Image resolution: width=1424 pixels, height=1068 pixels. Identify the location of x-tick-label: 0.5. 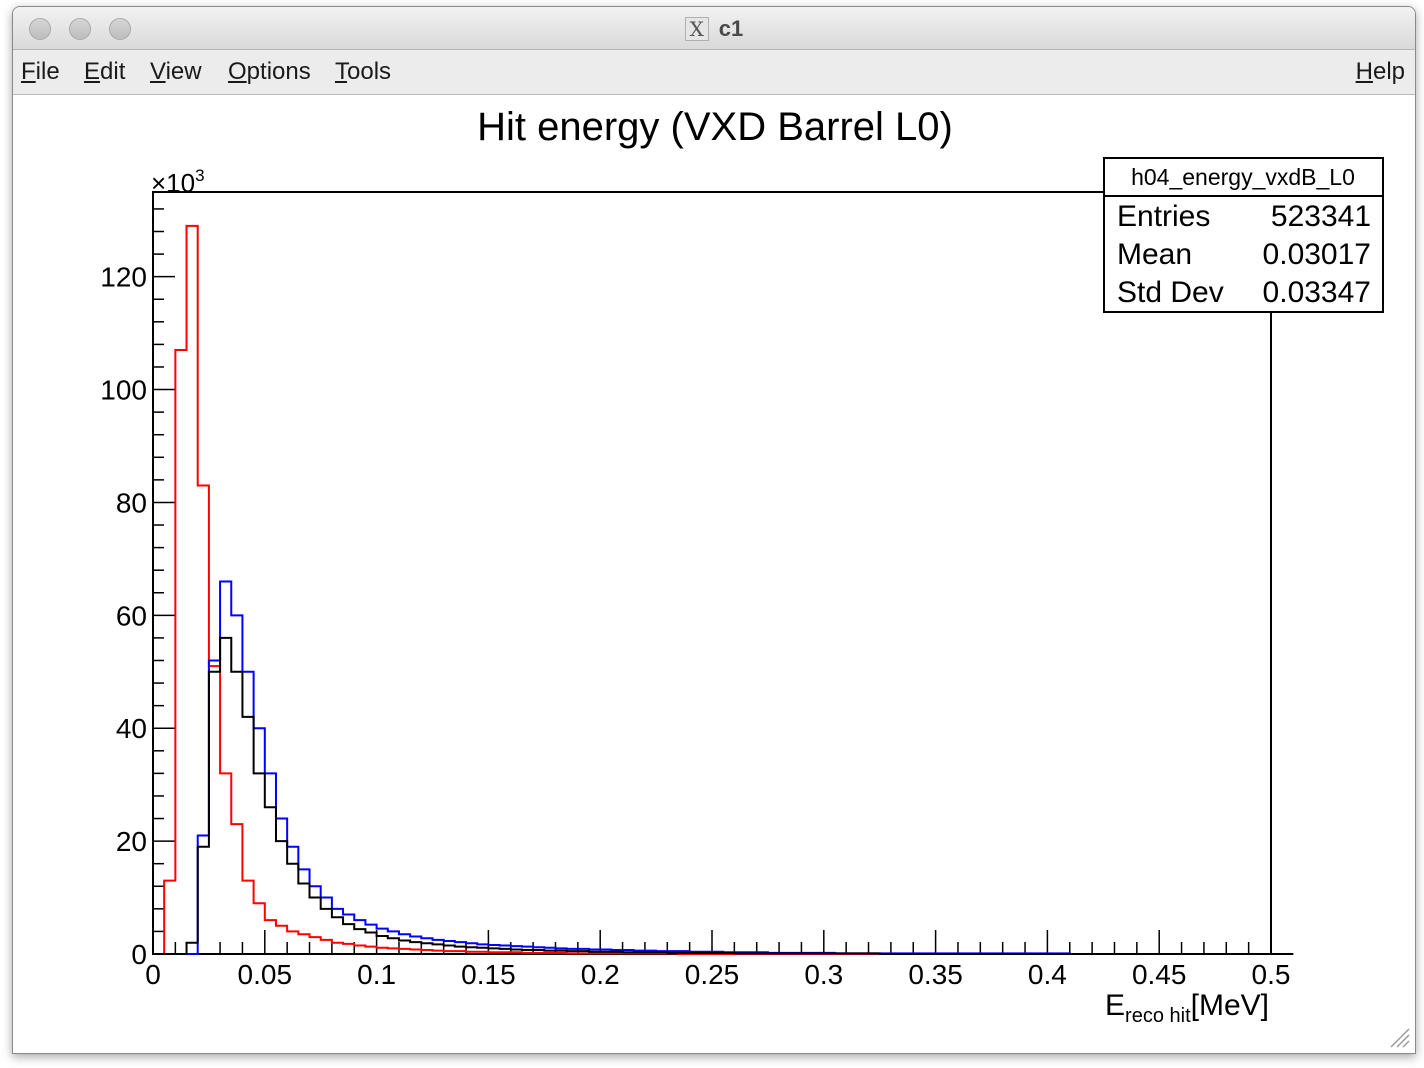
(1271, 974).